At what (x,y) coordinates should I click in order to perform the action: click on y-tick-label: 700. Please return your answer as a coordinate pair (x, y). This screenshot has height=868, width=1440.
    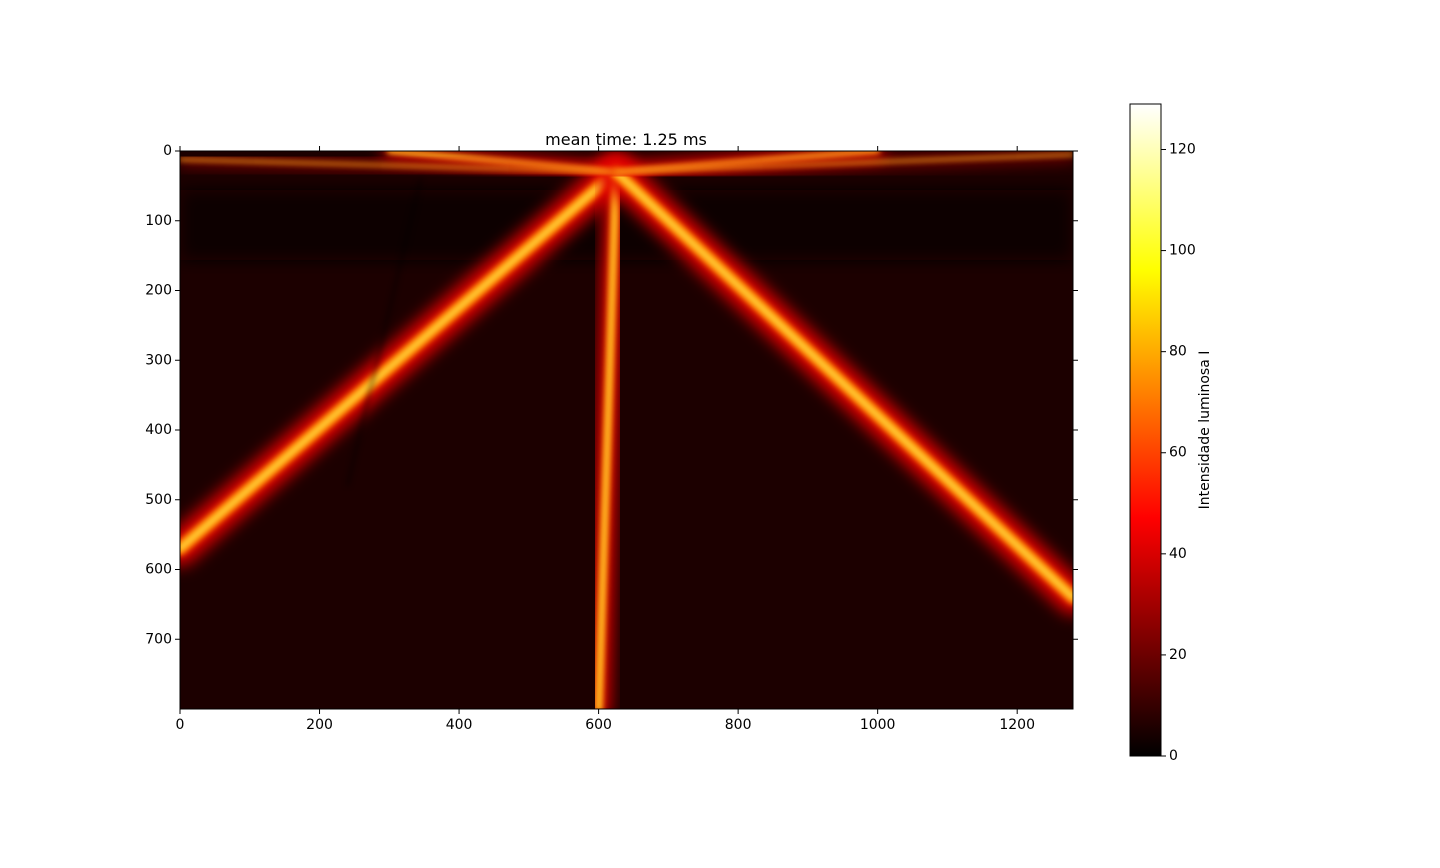
    Looking at the image, I should click on (158, 639).